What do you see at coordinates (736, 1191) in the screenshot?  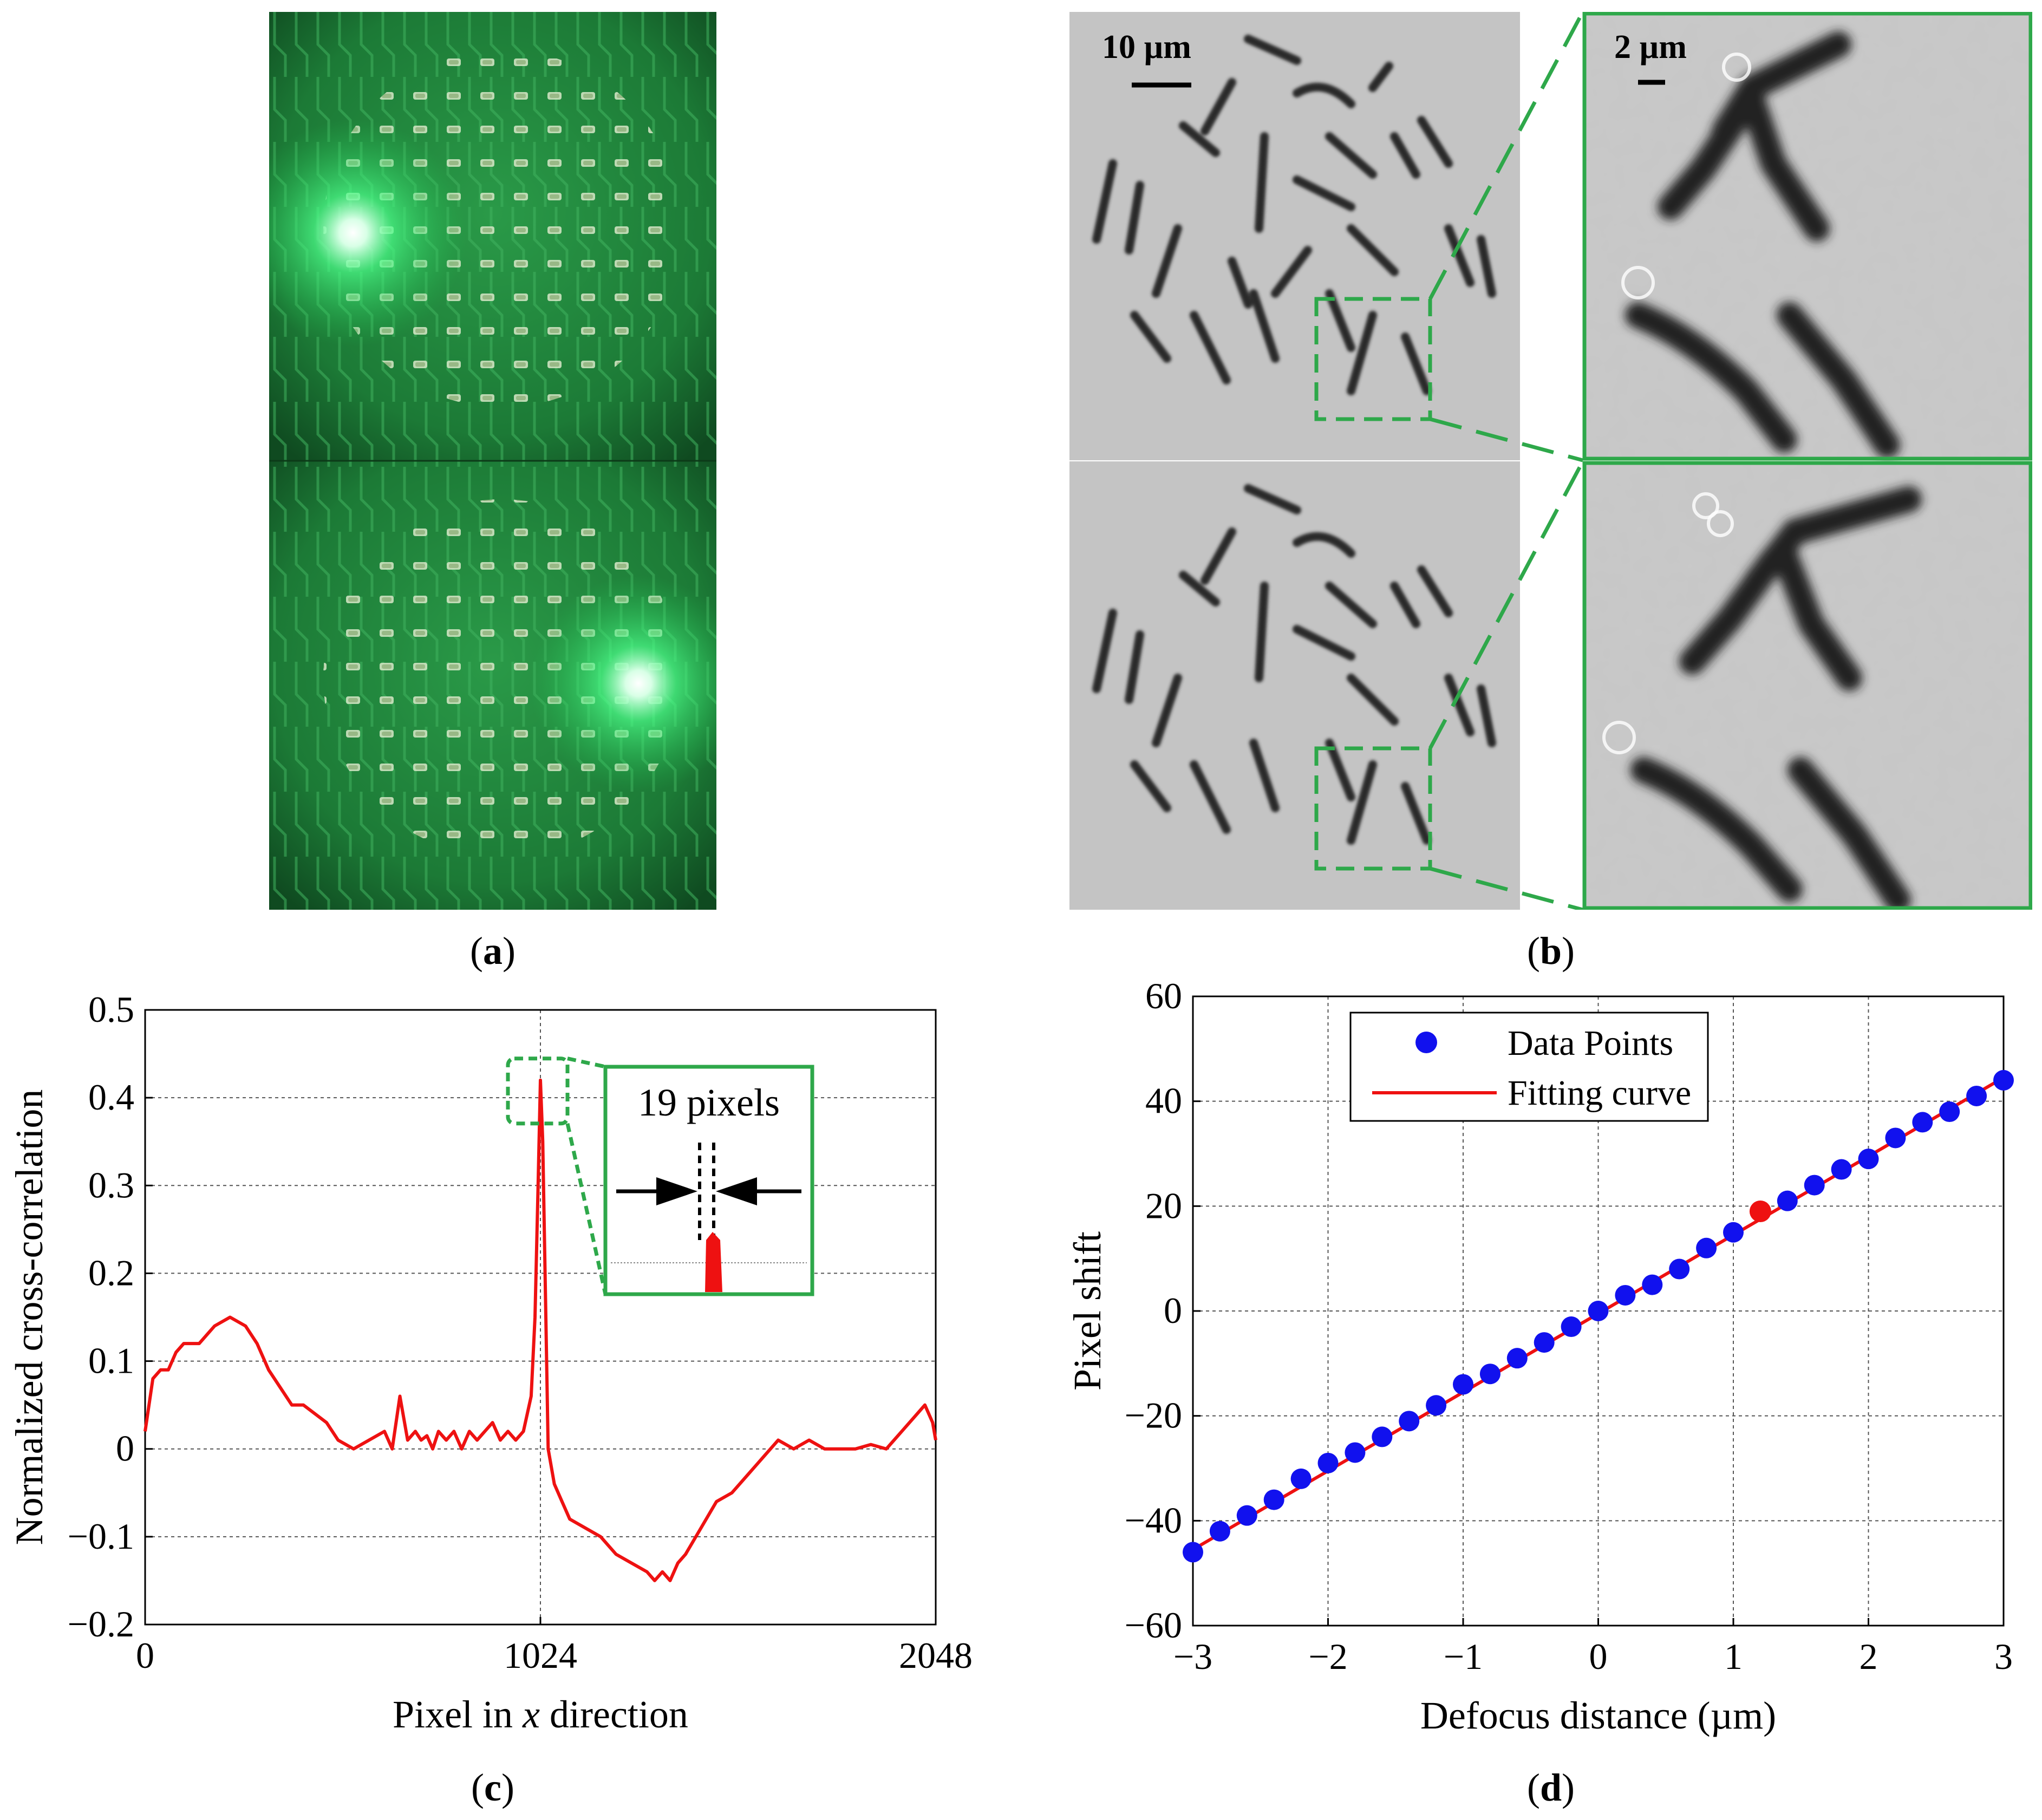 I see `inset-arrow-right-head` at bounding box center [736, 1191].